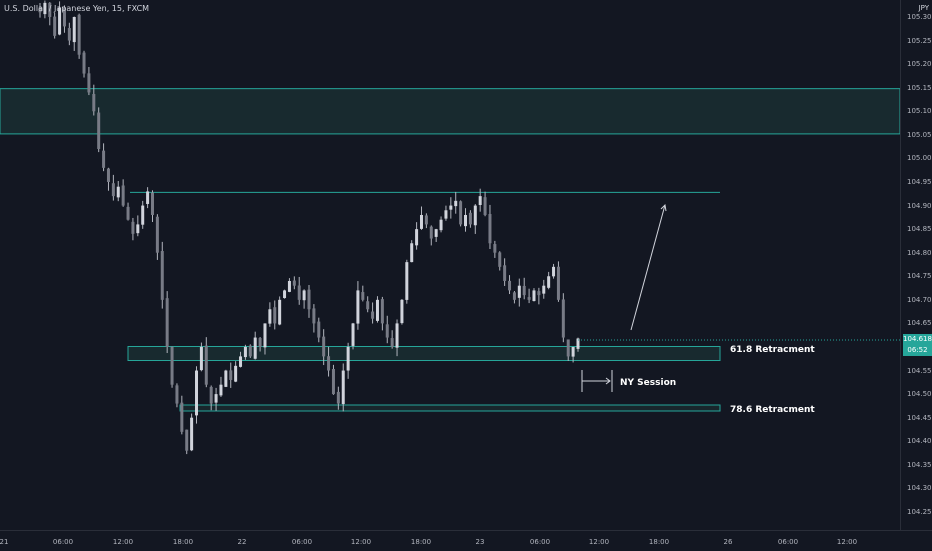  I want to click on ny-session-arrow-head, so click(608, 381).